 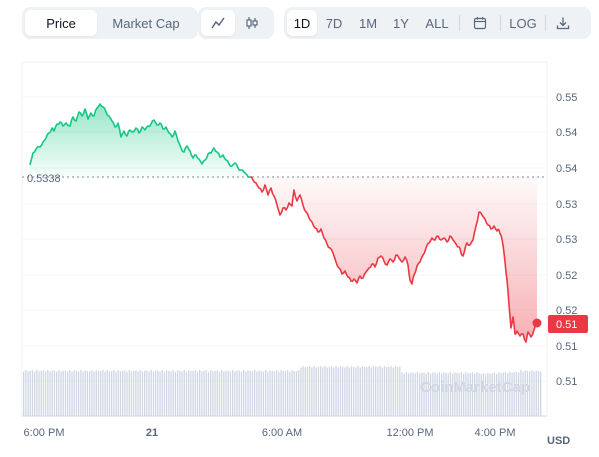 What do you see at coordinates (523, 23) in the screenshot?
I see `log-scale-button: LOG` at bounding box center [523, 23].